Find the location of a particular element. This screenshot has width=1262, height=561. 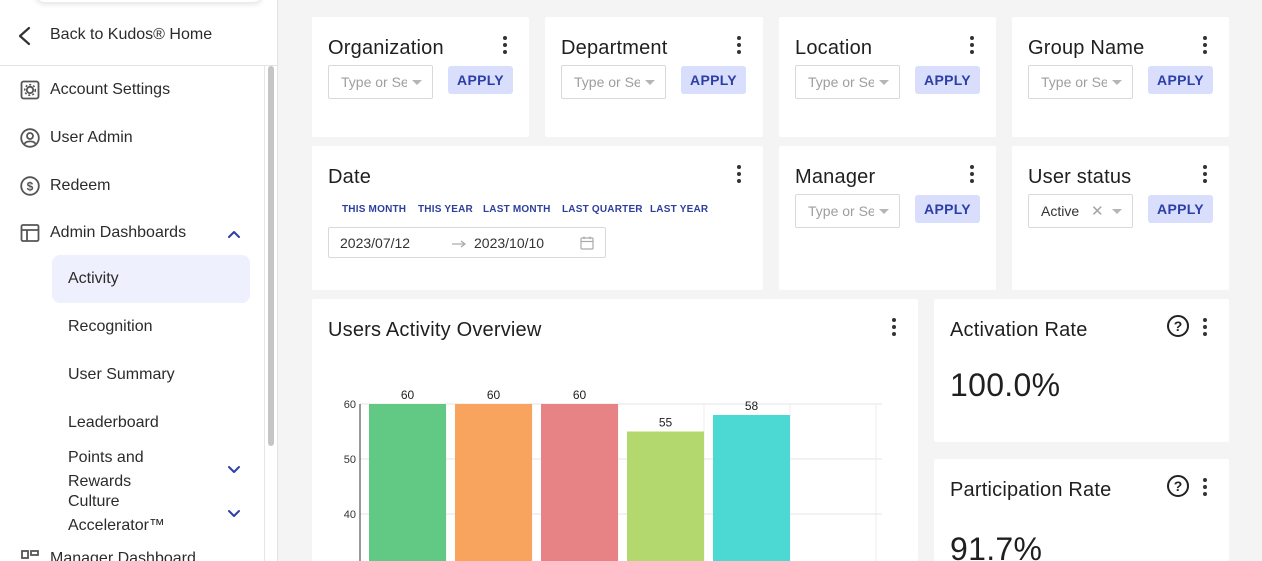

quick-last-quarter-button: LAST QUARTER is located at coordinates (602, 209).